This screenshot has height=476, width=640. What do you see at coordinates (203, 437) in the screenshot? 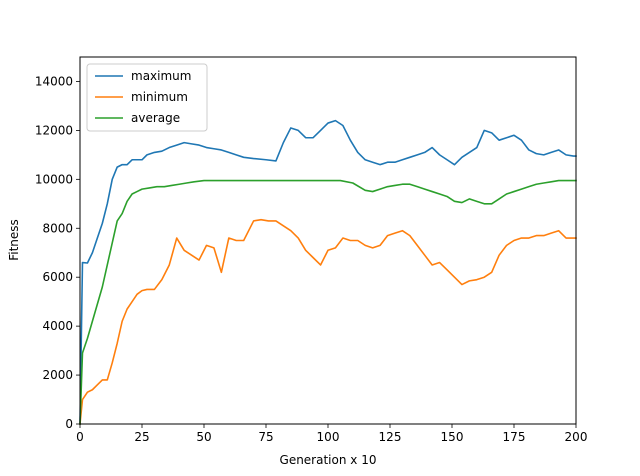
I see `x-tick-label: 50` at bounding box center [203, 437].